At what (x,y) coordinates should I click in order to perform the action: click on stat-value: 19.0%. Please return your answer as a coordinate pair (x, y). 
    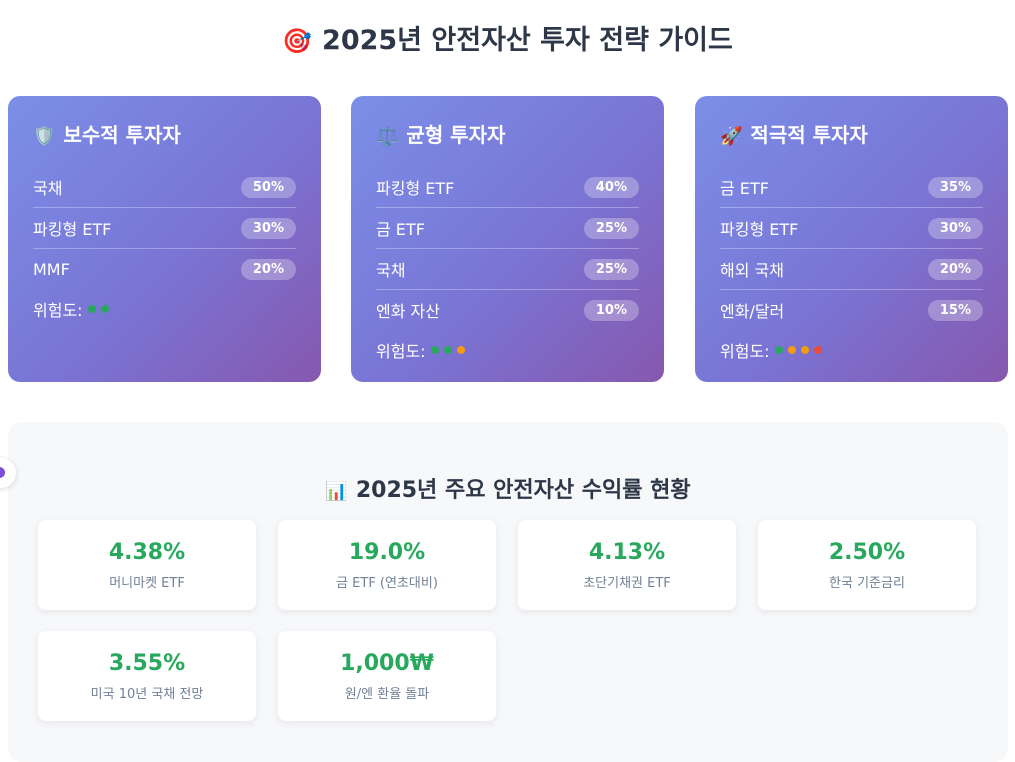
    Looking at the image, I should click on (387, 552).